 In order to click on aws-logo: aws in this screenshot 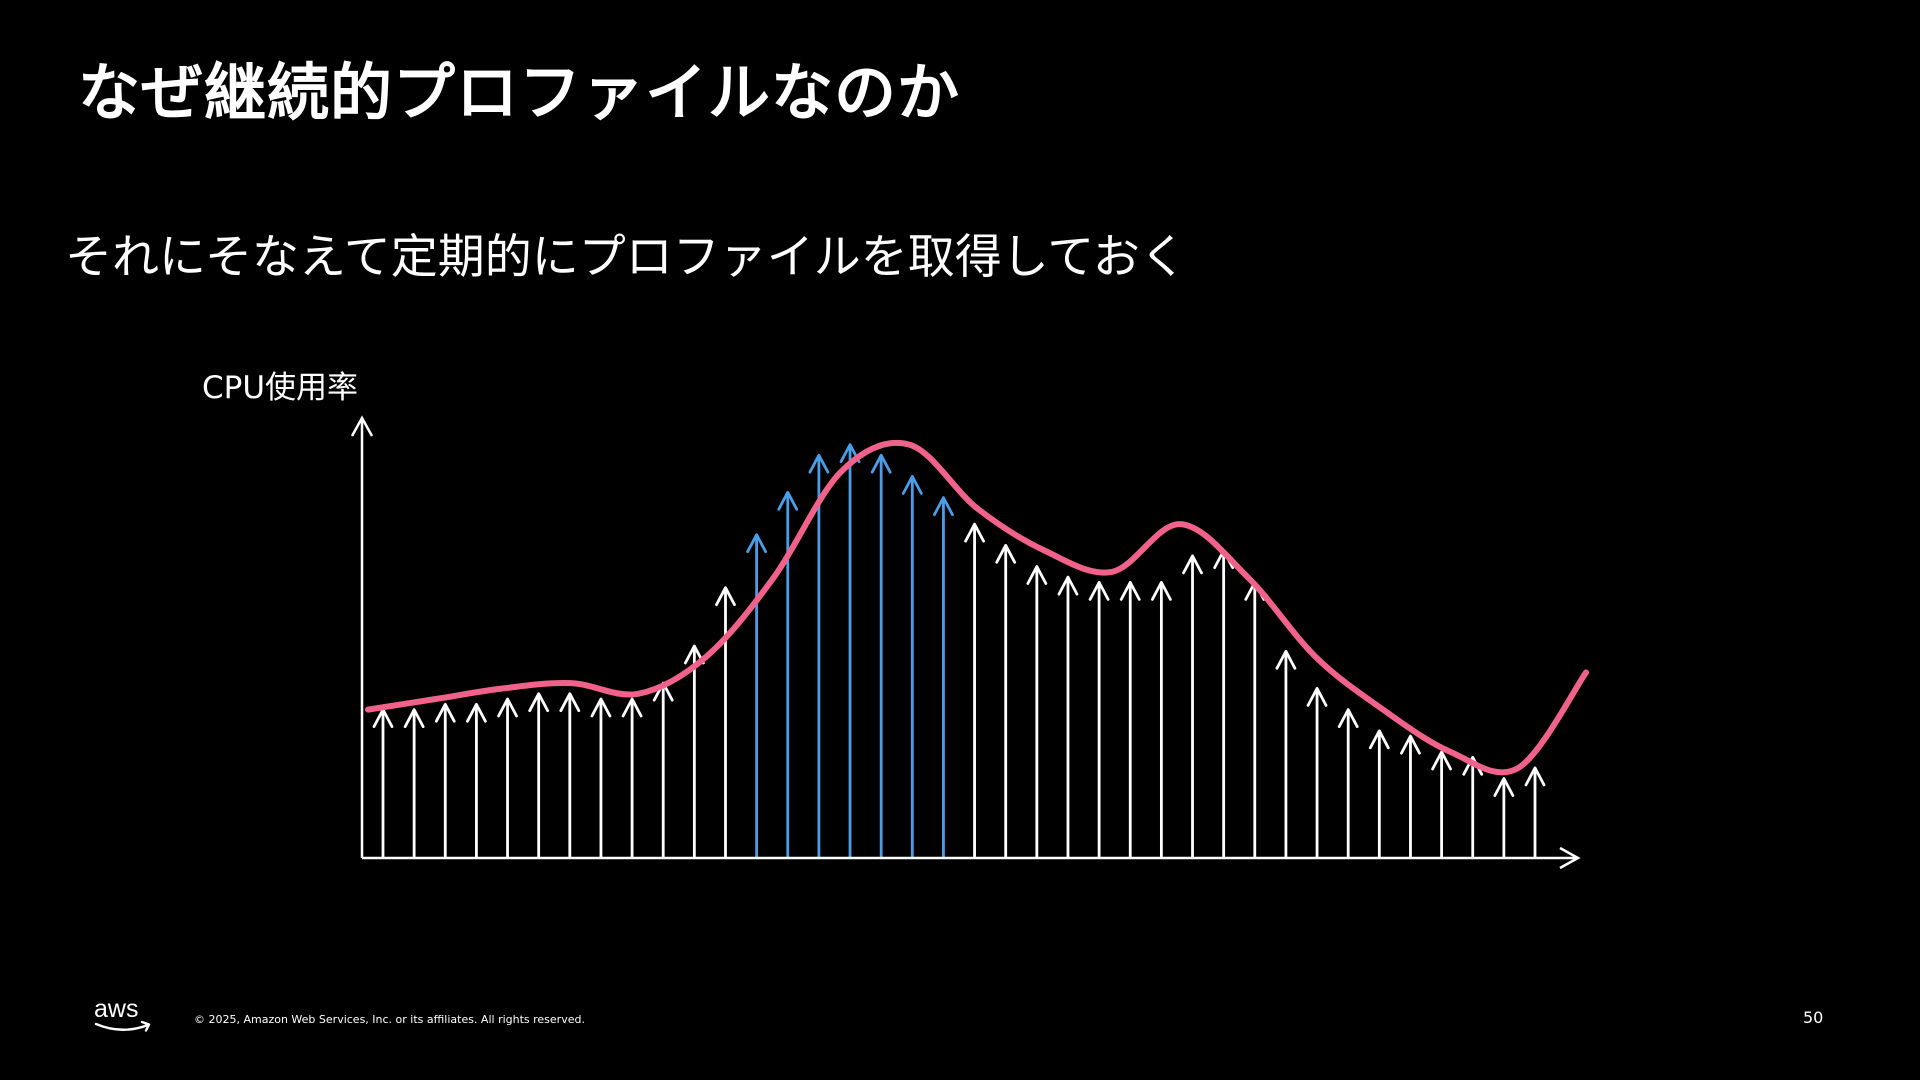, I will do `click(122, 1013)`.